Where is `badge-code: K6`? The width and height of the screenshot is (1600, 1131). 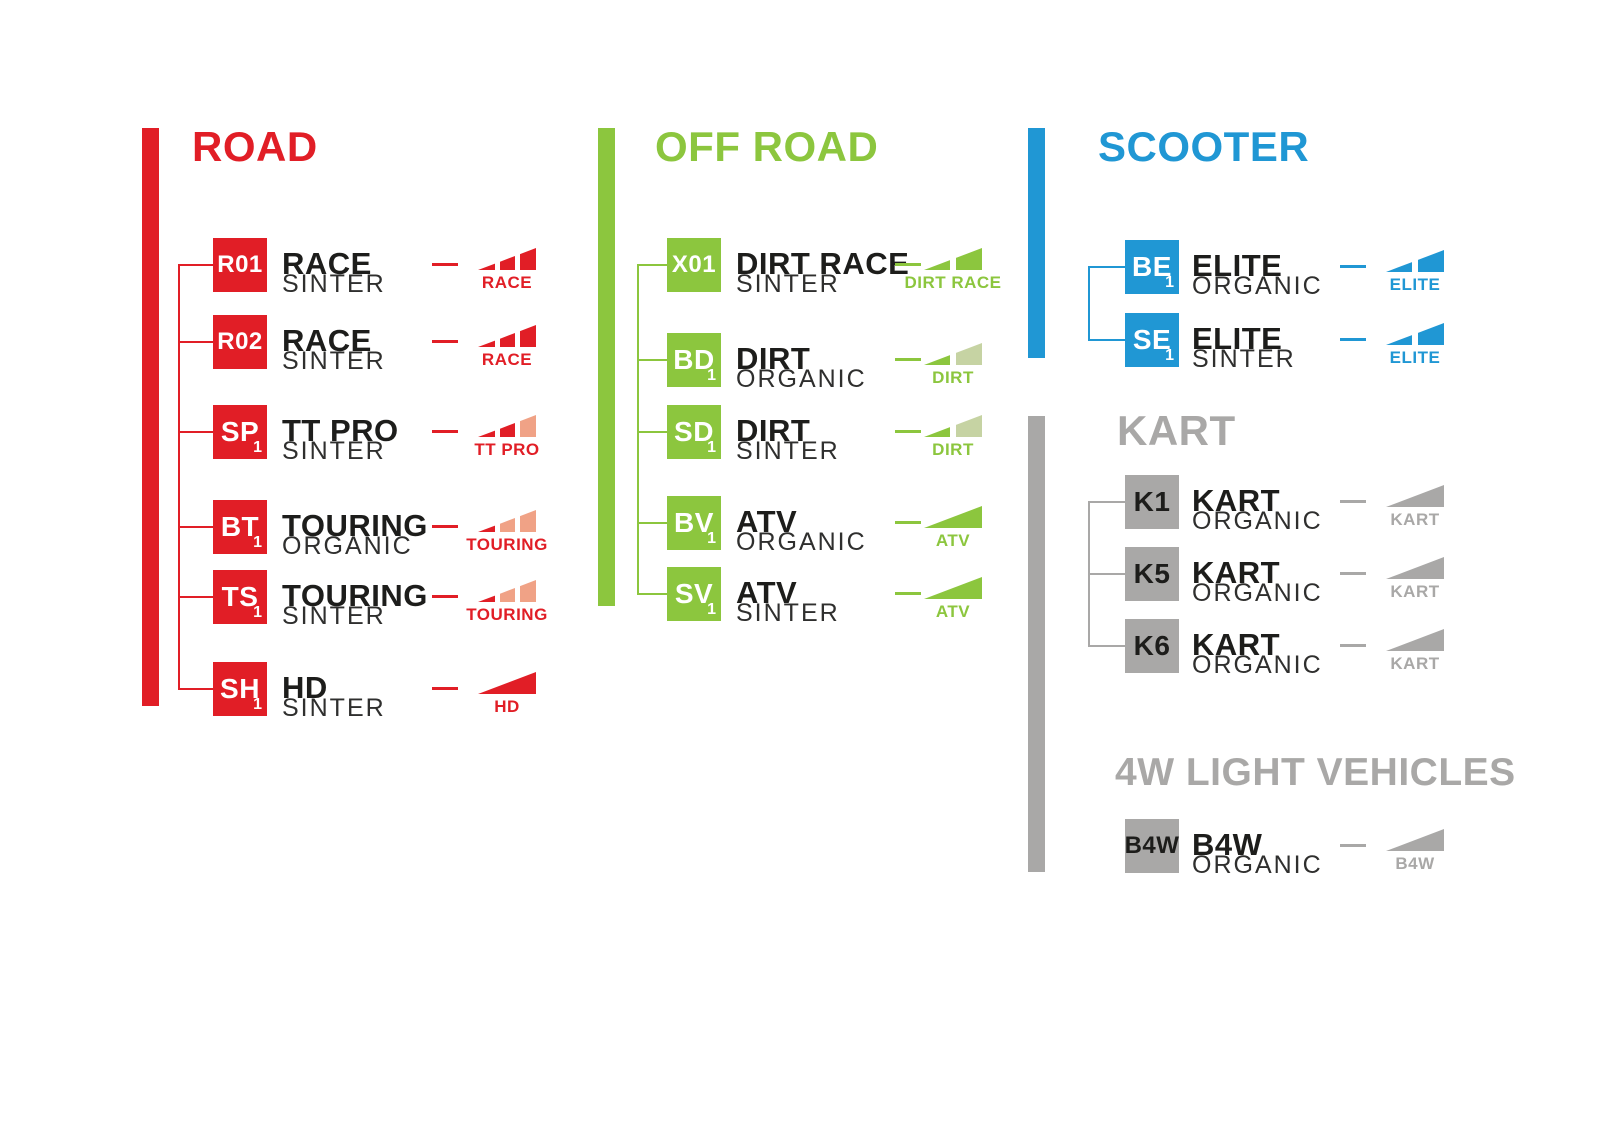
badge-code: K6 is located at coordinates (1152, 645).